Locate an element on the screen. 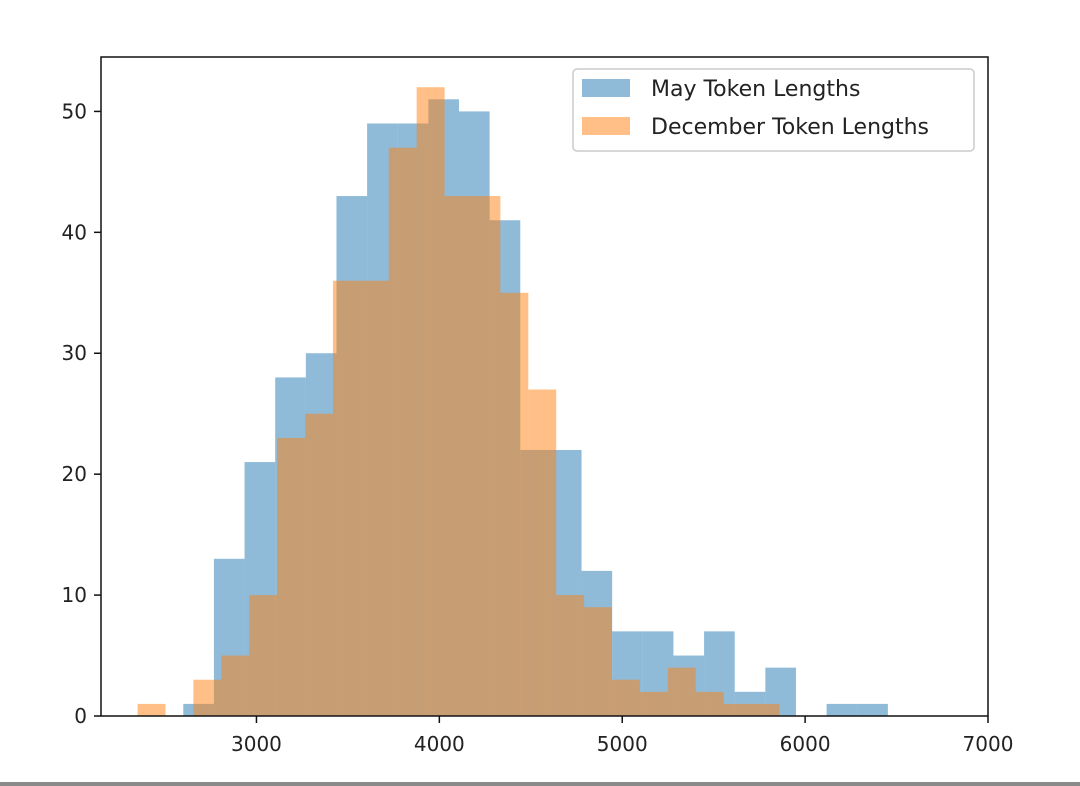 The width and height of the screenshot is (1080, 786). x-axis-ticks: 3000 4000 5000 6000 7000 is located at coordinates (622, 736).